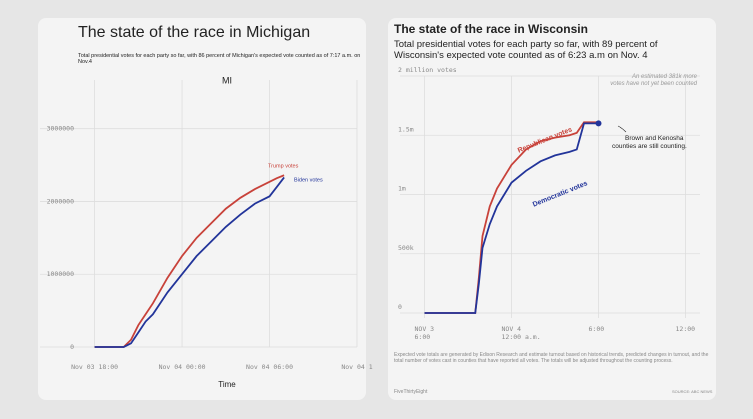  What do you see at coordinates (60, 129) in the screenshot?
I see `y-tick-label: 3000000` at bounding box center [60, 129].